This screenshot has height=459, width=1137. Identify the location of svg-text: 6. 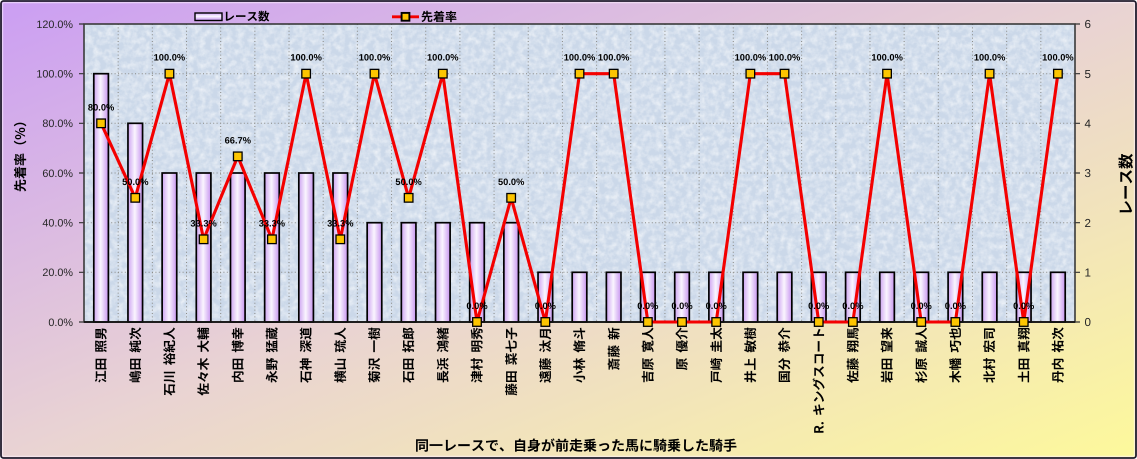
(1088, 24).